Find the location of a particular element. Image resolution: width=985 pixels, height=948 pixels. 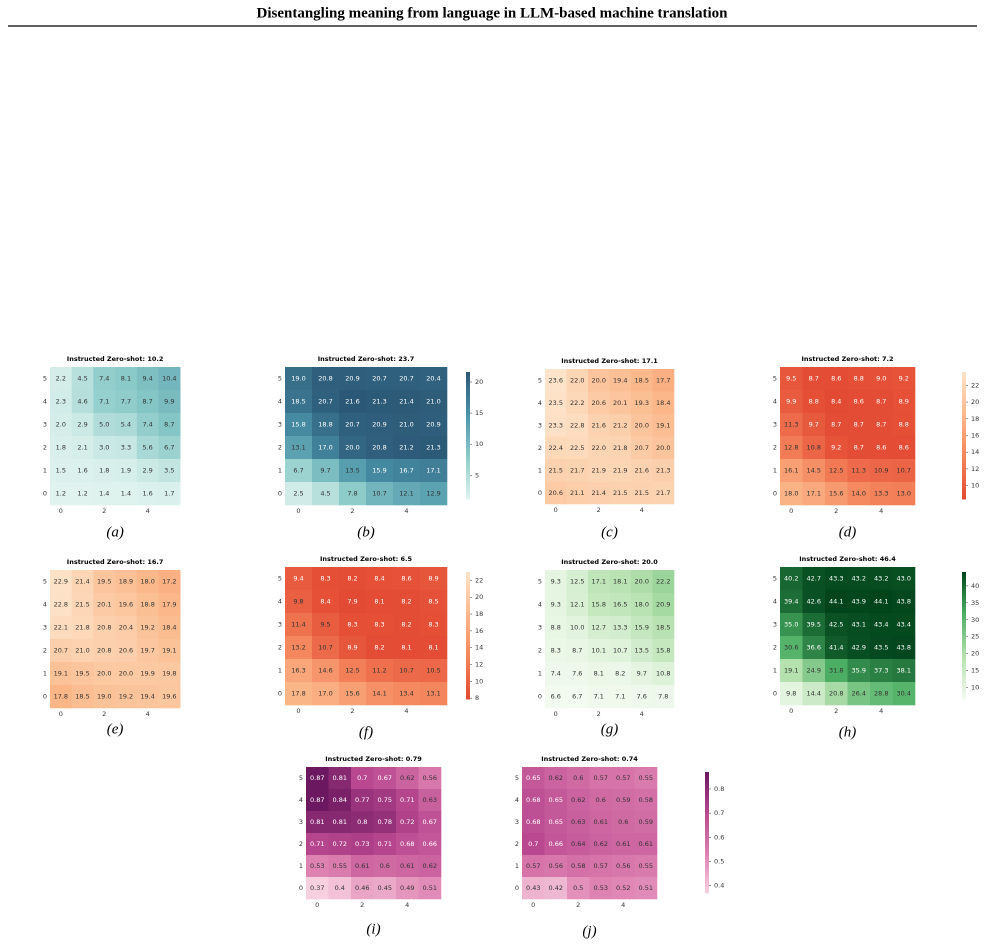

cell-label: 0.57 is located at coordinates (601, 778).